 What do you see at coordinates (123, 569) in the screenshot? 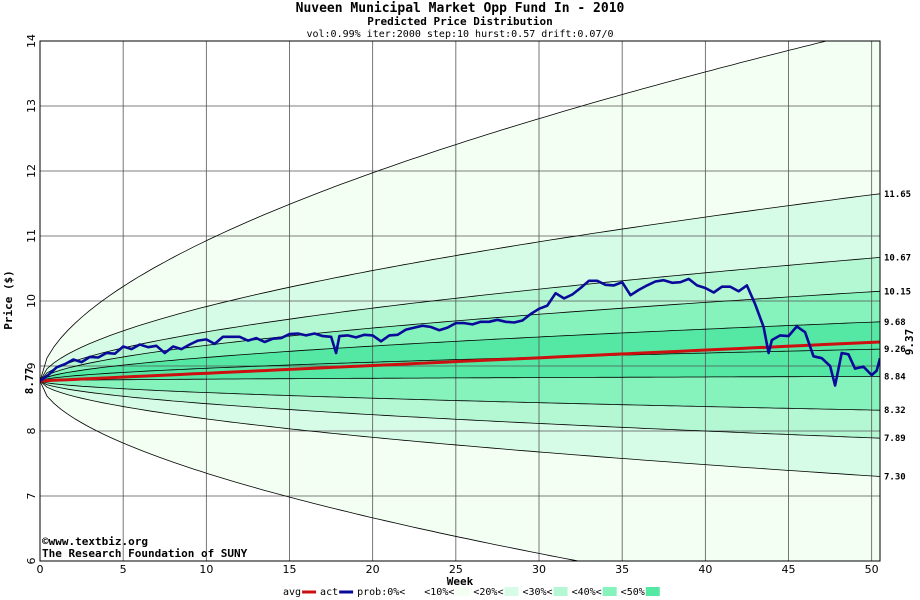
I see `x-tick-label-1: 5` at bounding box center [123, 569].